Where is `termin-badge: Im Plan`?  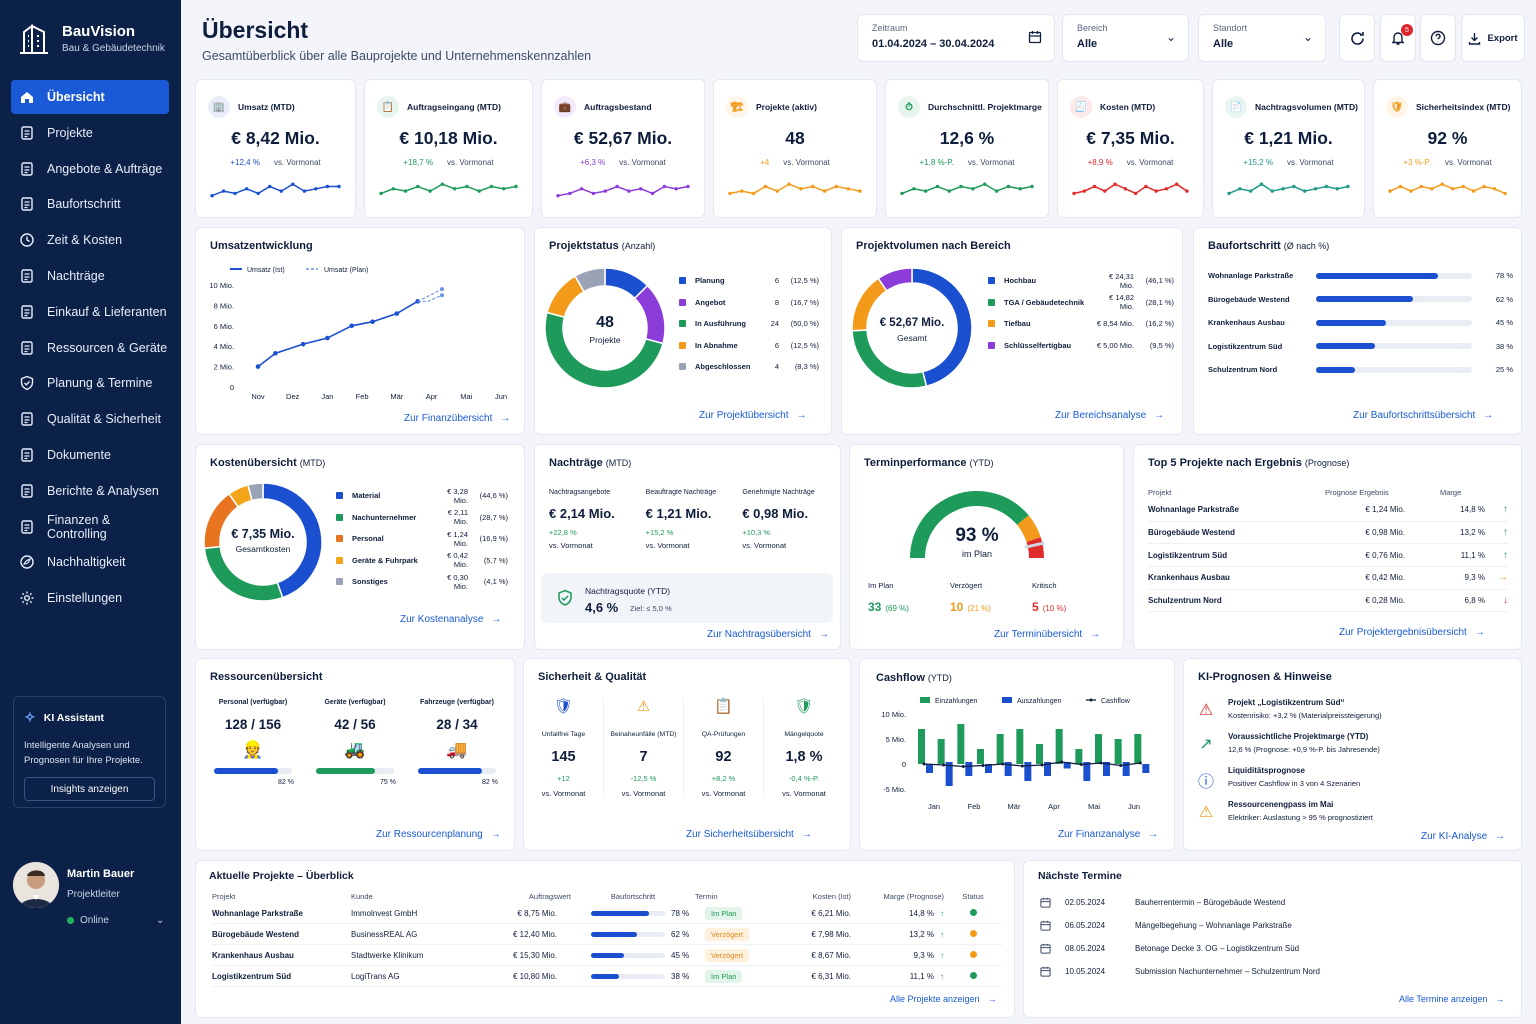 termin-badge: Im Plan is located at coordinates (724, 913).